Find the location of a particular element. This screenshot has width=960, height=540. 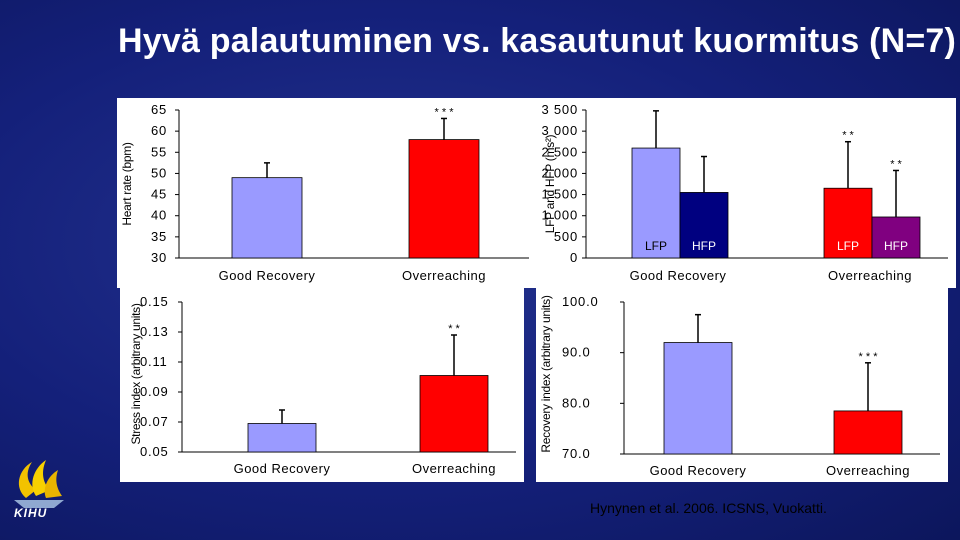

stress-category-label: Overreaching is located at coordinates (454, 468).